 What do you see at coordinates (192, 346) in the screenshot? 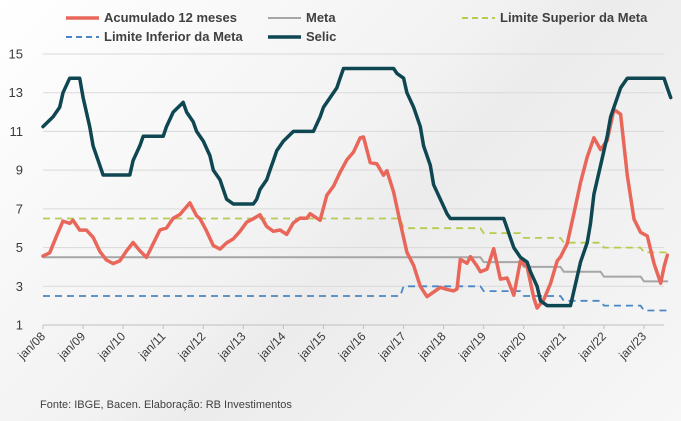
I see `x-tick-label: jan/12` at bounding box center [192, 346].